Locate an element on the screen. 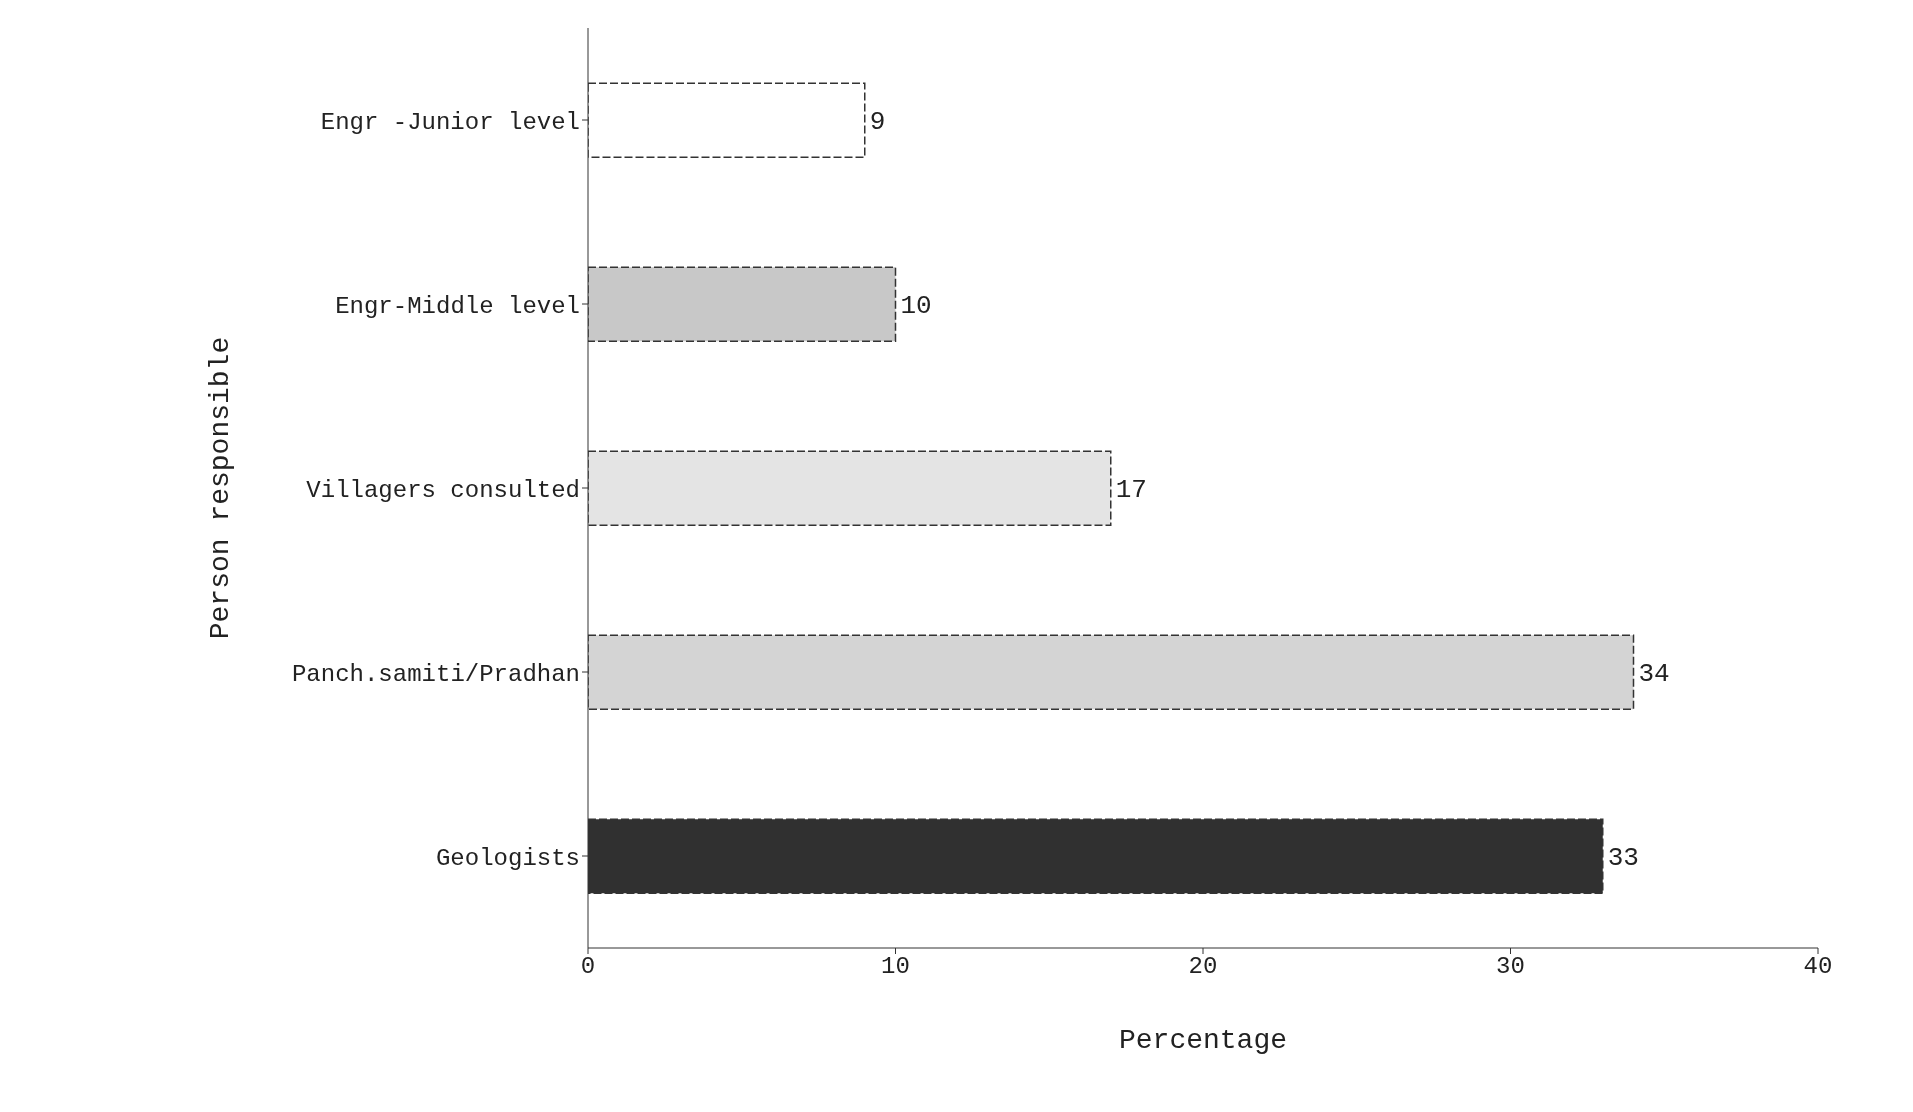 The height and width of the screenshot is (1112, 1913). y-tick-label: Villagers consulted is located at coordinates (443, 490).